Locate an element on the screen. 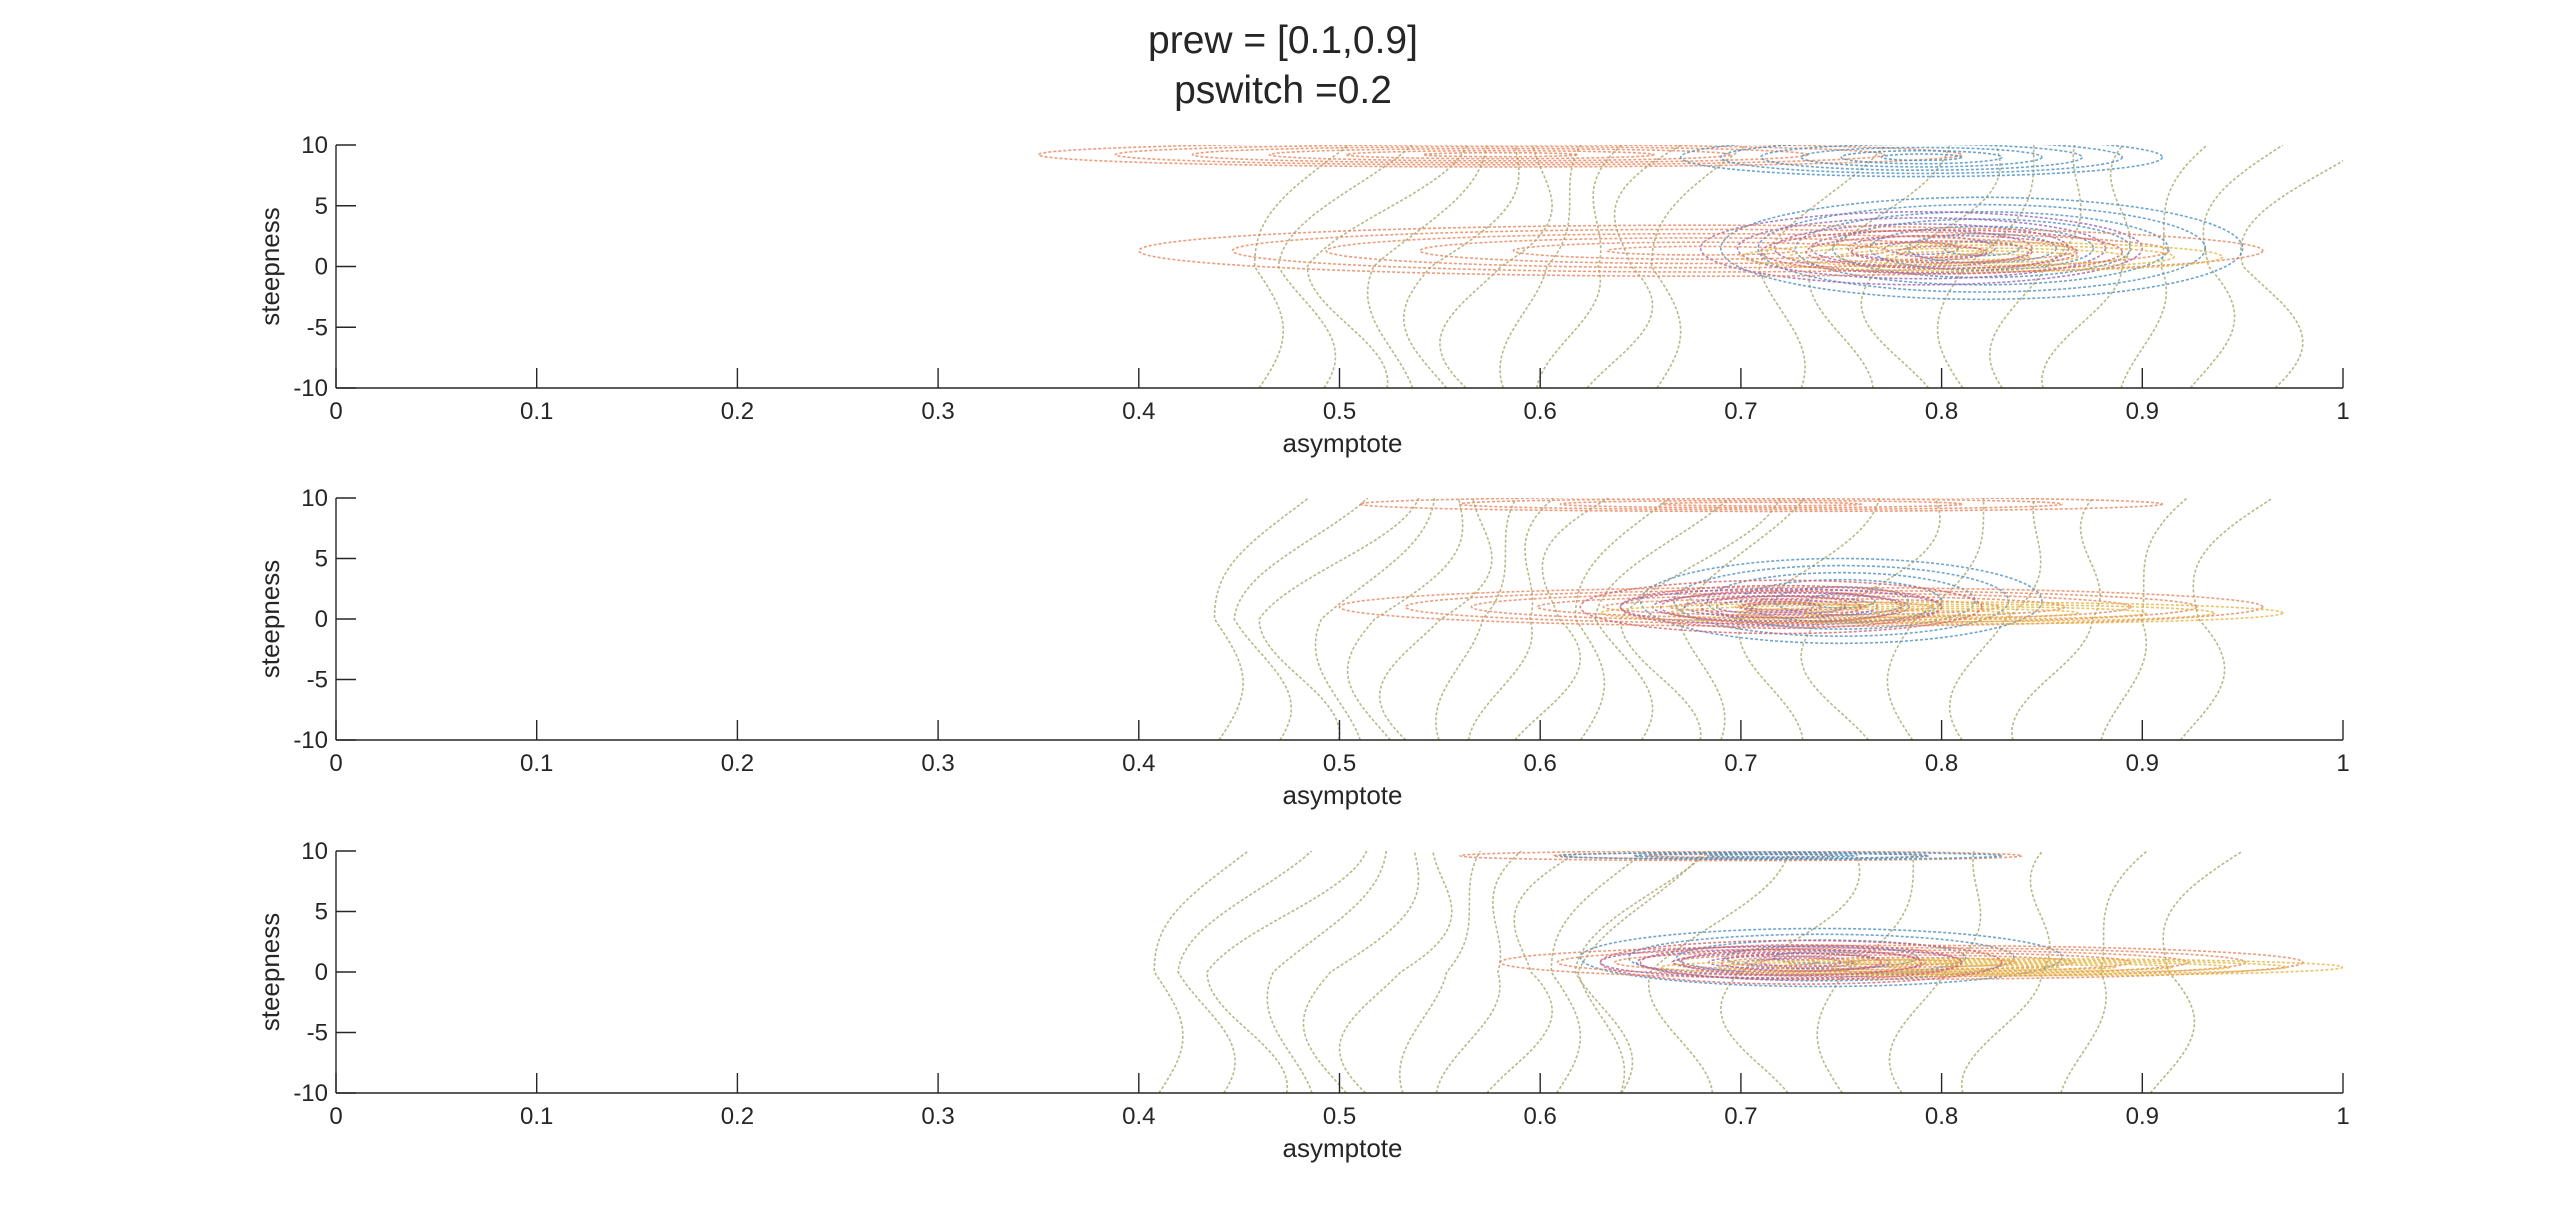  y-tick-label: 10 is located at coordinates (314, 851).